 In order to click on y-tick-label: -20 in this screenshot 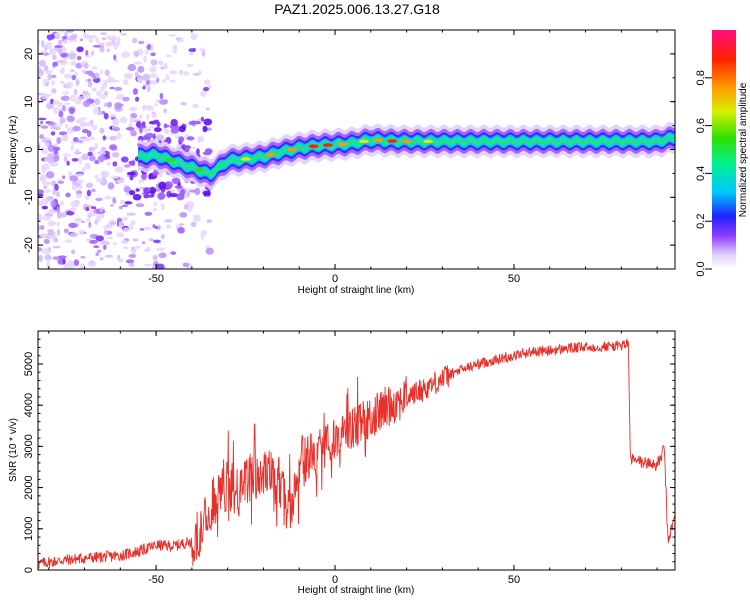, I will do `click(29, 245)`.